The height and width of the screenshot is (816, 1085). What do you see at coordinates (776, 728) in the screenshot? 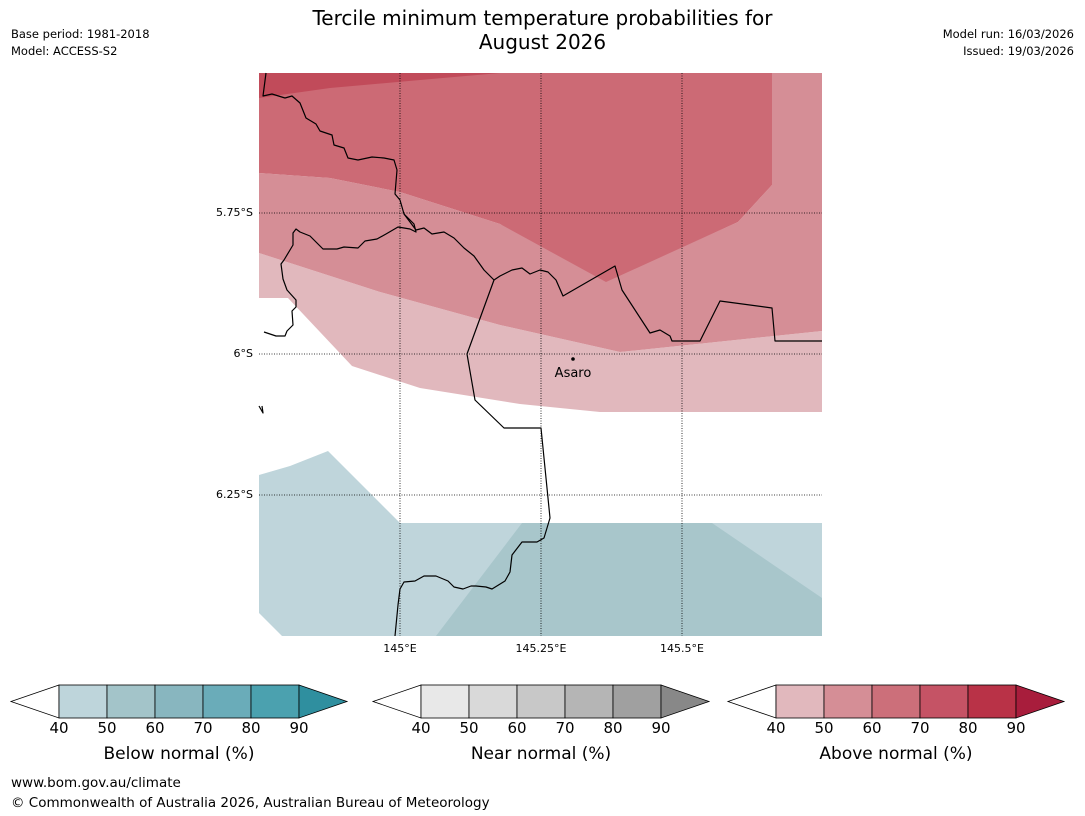
I see `above-normal-tick-label: 40` at bounding box center [776, 728].